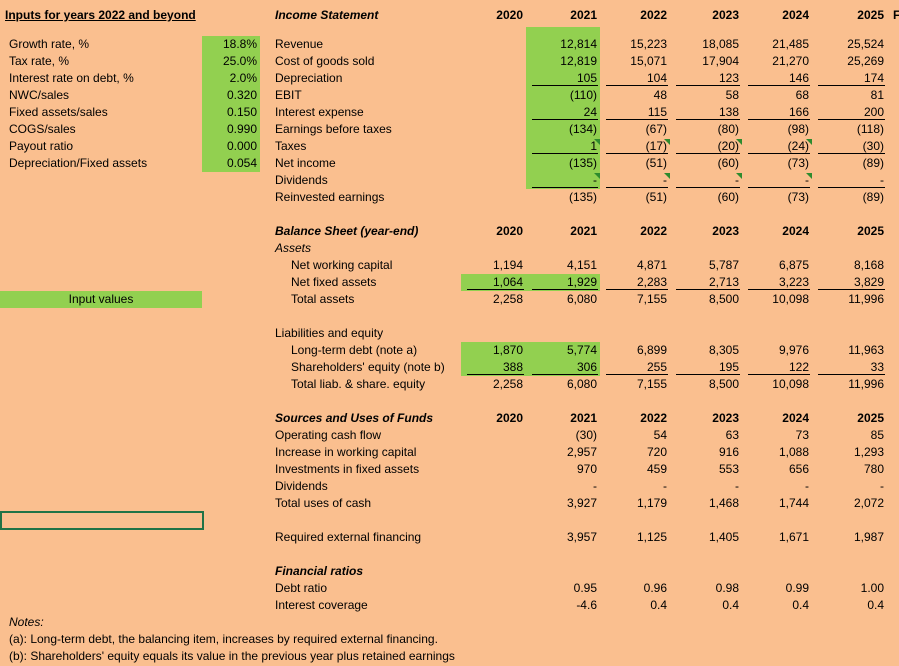 The width and height of the screenshot is (899, 666). I want to click on cell-value: 2,072, so click(868, 503).